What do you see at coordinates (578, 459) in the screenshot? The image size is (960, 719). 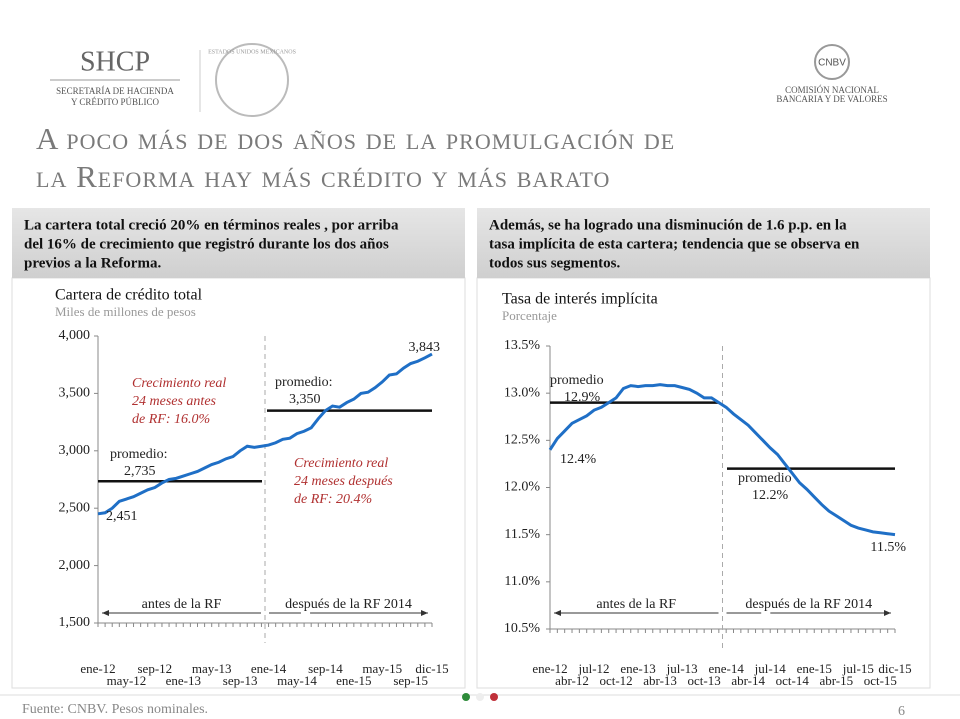 I see `value-label: 12.4%` at bounding box center [578, 459].